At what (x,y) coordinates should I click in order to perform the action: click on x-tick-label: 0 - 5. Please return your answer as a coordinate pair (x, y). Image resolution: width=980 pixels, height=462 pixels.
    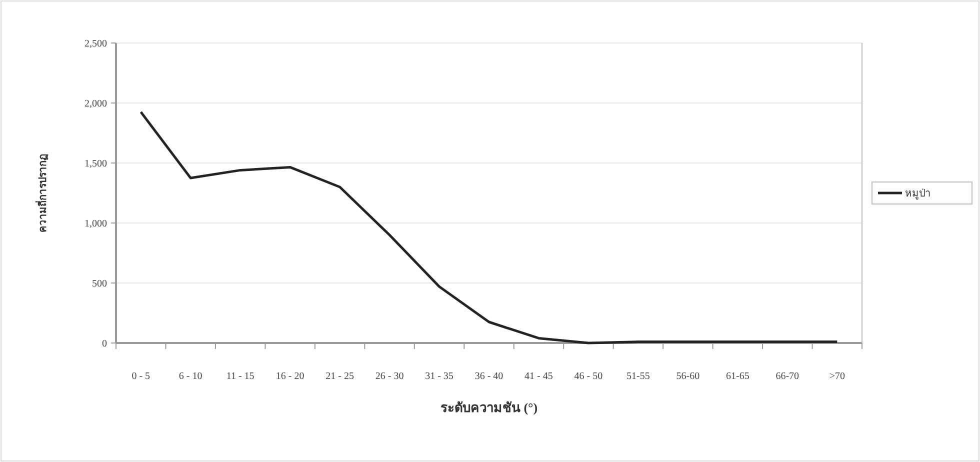
    Looking at the image, I should click on (141, 376).